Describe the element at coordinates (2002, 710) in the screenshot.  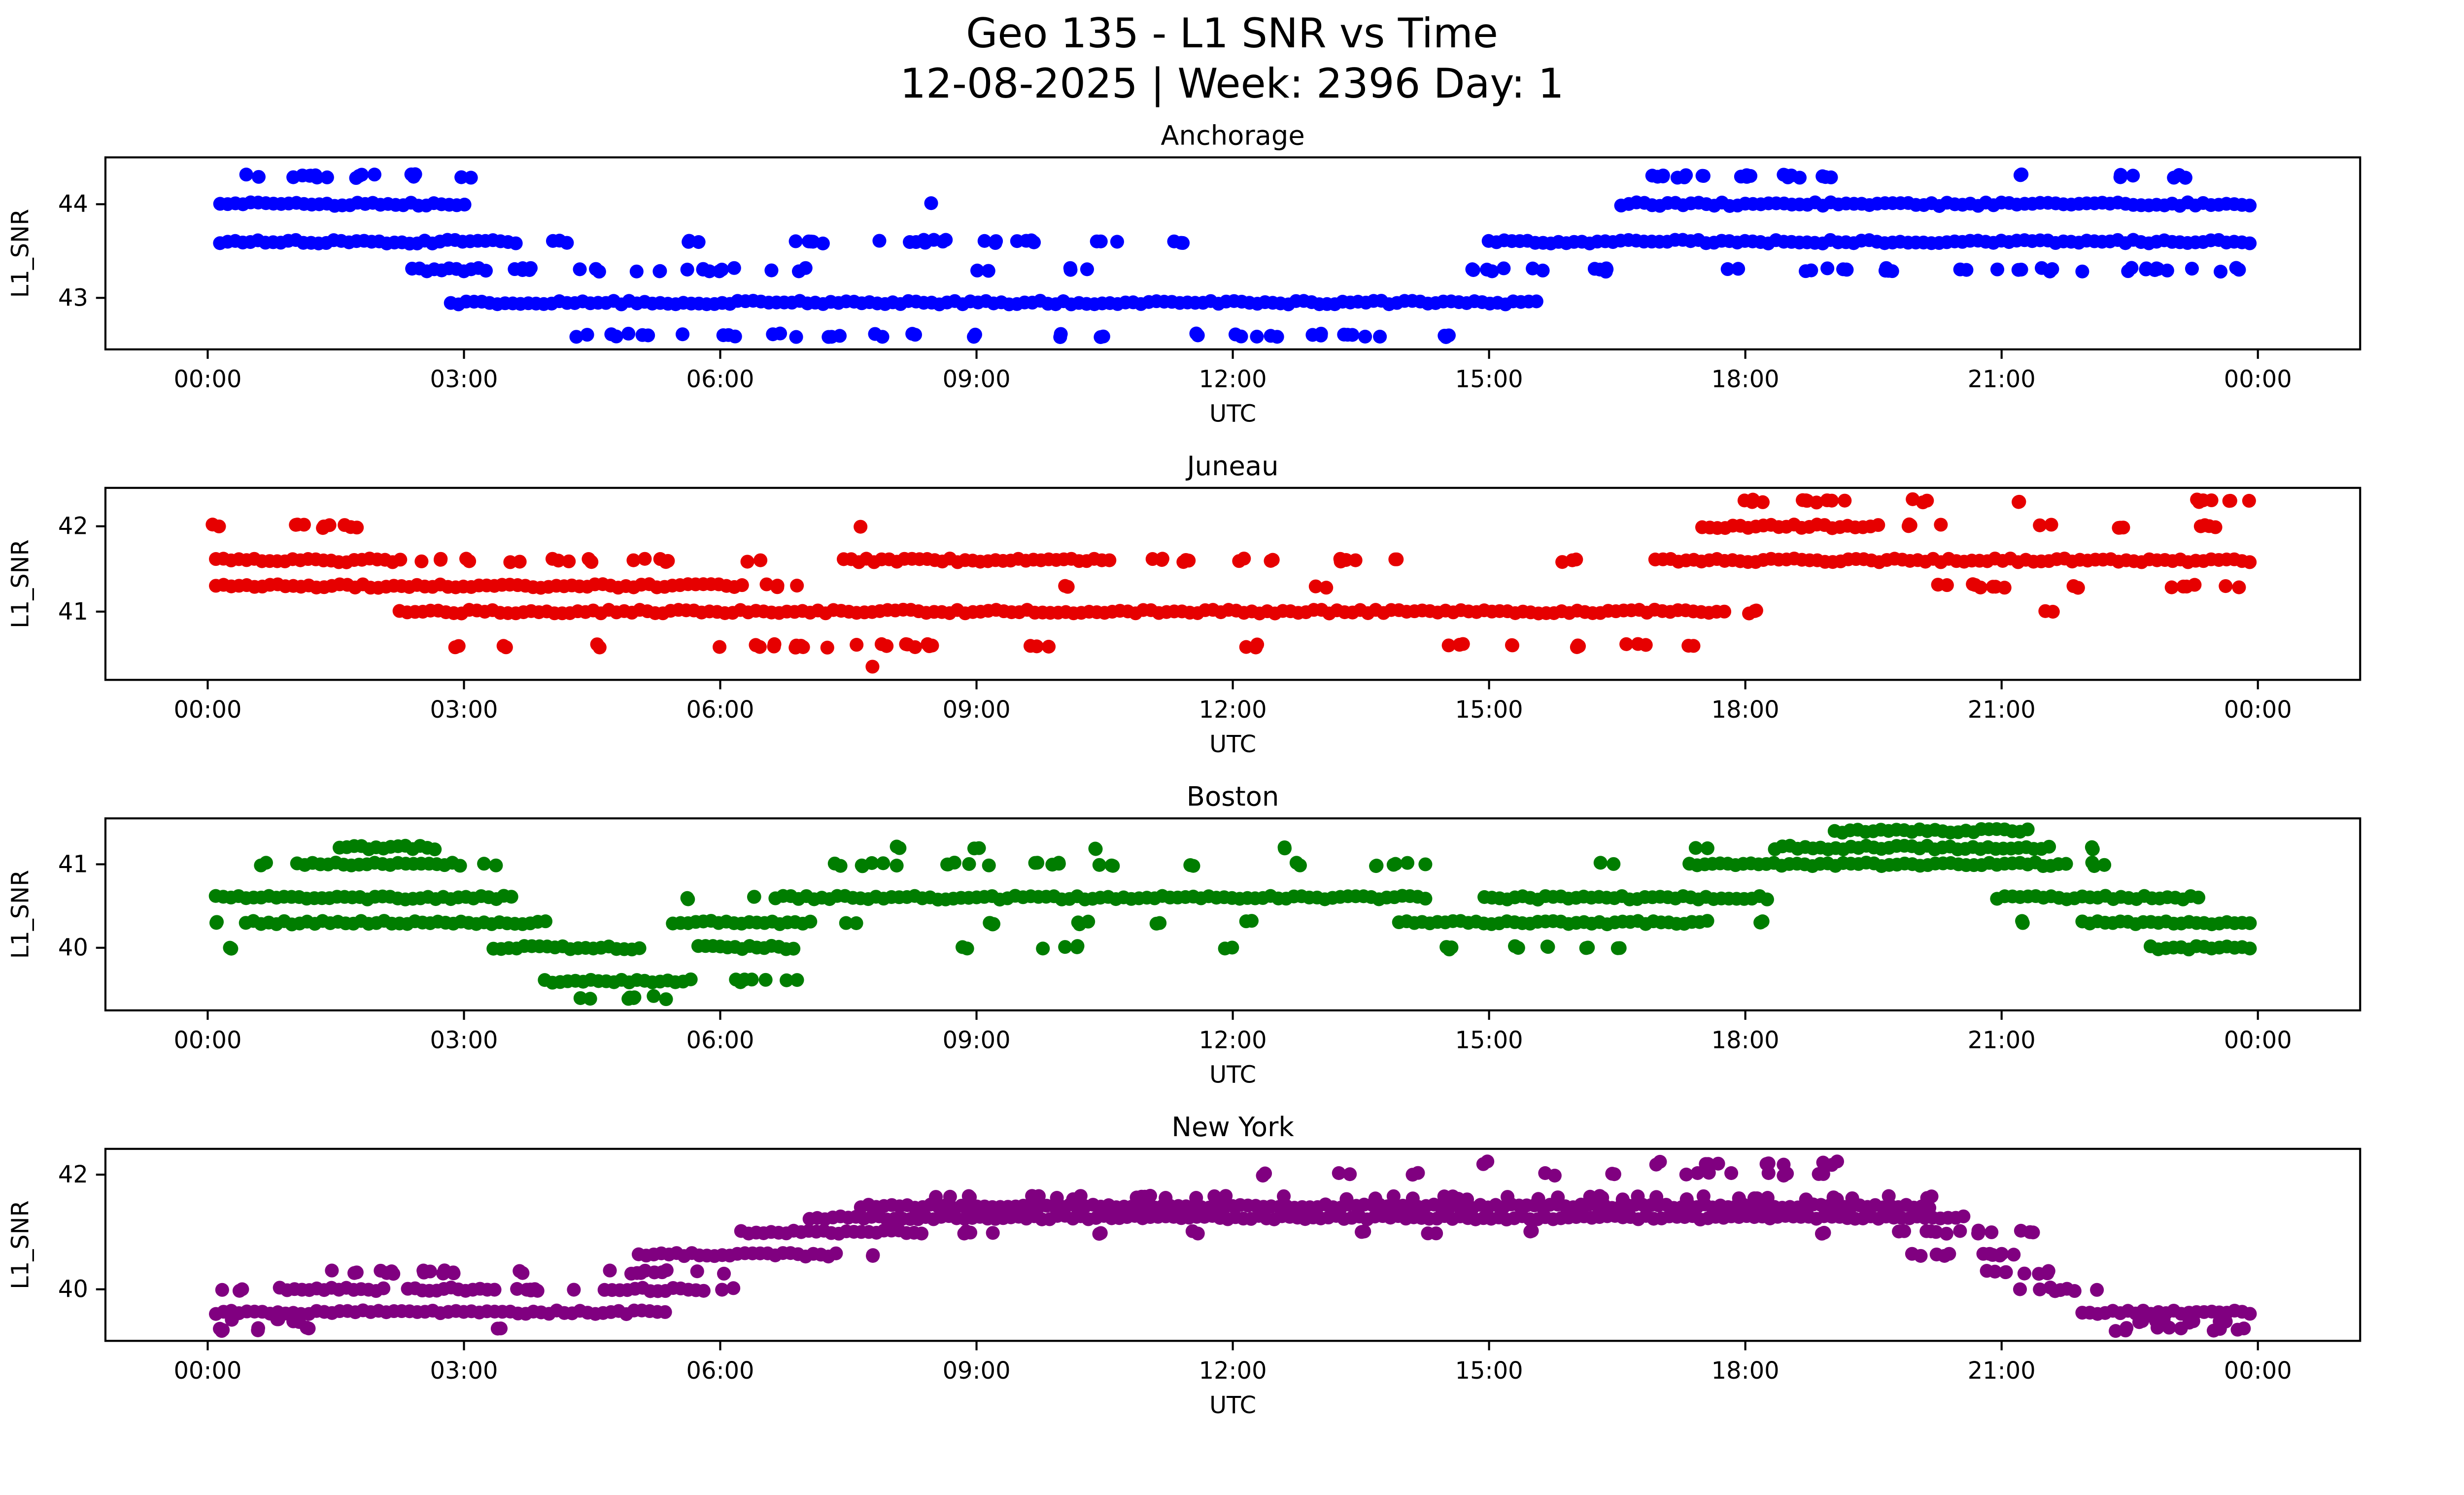
I see `x-tick-label: 21:00` at that location.